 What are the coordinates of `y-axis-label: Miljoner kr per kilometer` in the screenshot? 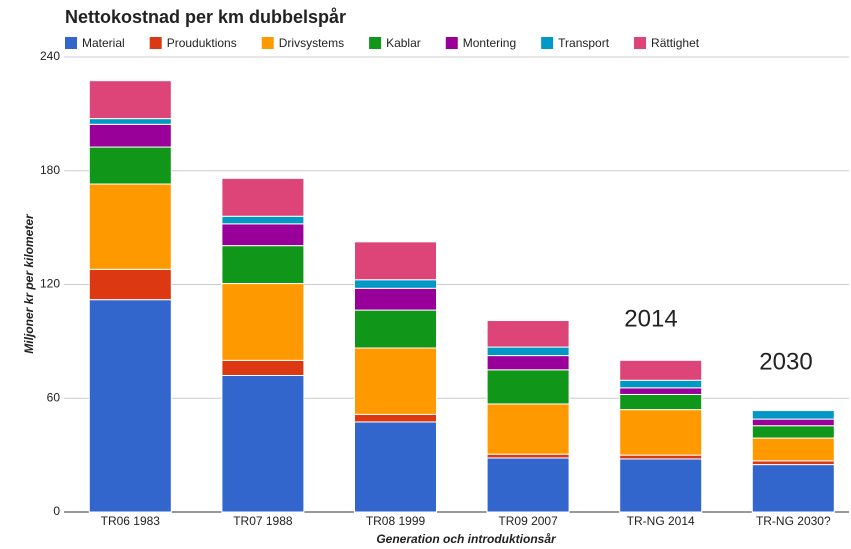 It's located at (29, 283).